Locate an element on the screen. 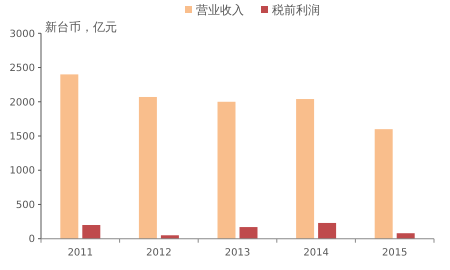 This screenshot has width=450, height=270. y-tick-label: 3000 is located at coordinates (22, 34).